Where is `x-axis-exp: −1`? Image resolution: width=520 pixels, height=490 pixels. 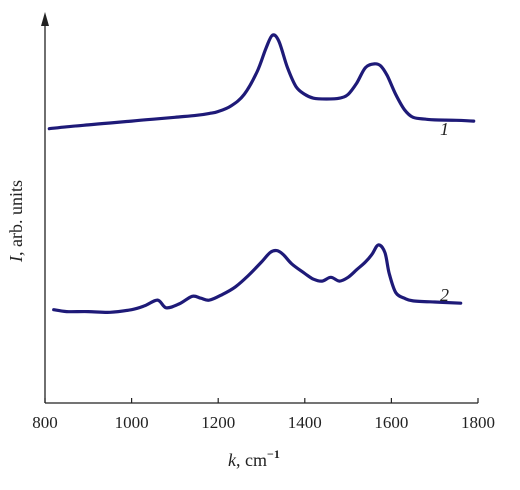 x-axis-exp: −1 is located at coordinates (273, 454).